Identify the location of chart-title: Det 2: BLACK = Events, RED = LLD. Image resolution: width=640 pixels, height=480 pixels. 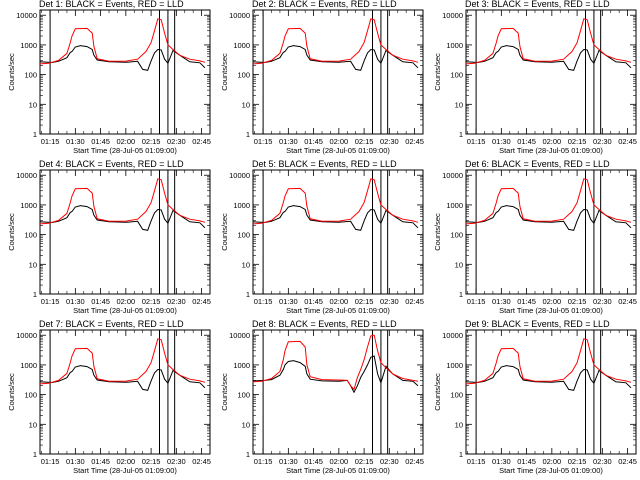
(324, 4).